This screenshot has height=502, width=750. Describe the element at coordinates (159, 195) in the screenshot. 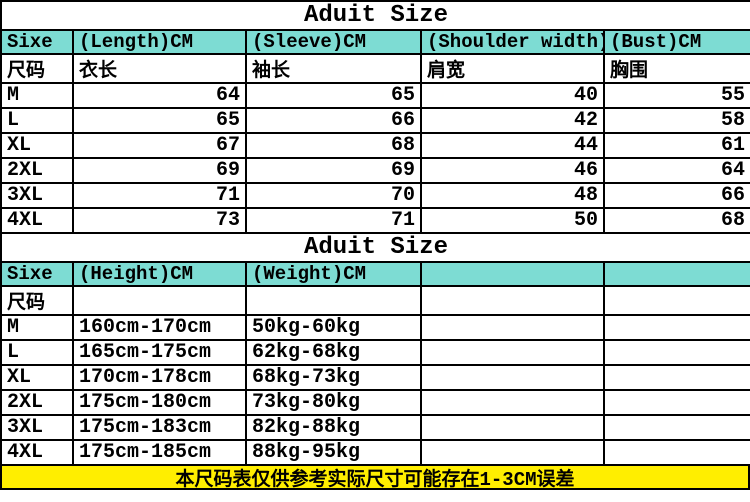

I see `length-value: 71` at that location.